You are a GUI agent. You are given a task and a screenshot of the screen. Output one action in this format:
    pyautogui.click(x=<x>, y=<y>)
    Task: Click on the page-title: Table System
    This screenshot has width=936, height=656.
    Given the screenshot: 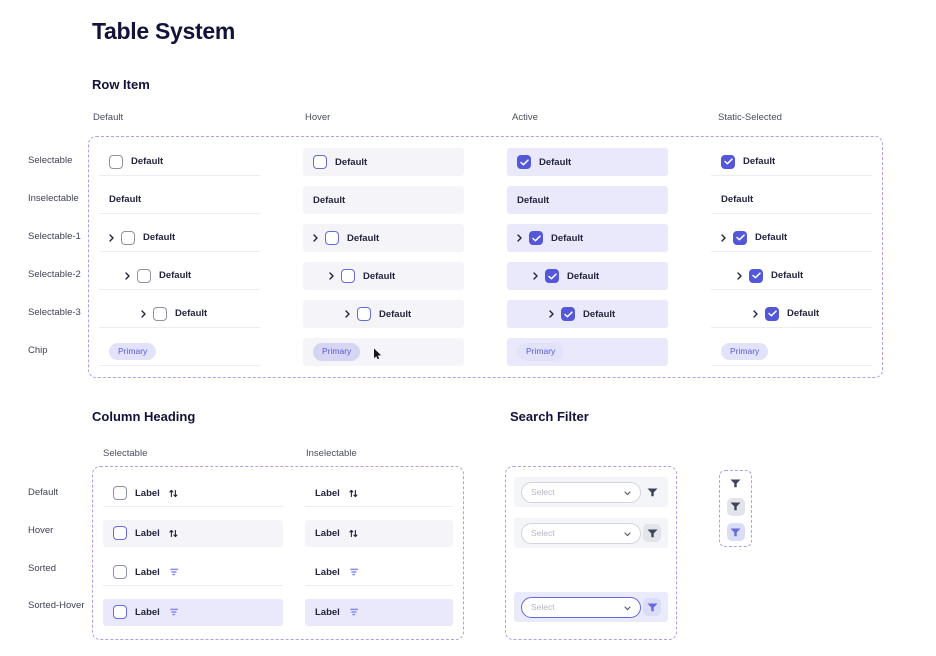 What is the action you would take?
    pyautogui.click(x=163, y=31)
    